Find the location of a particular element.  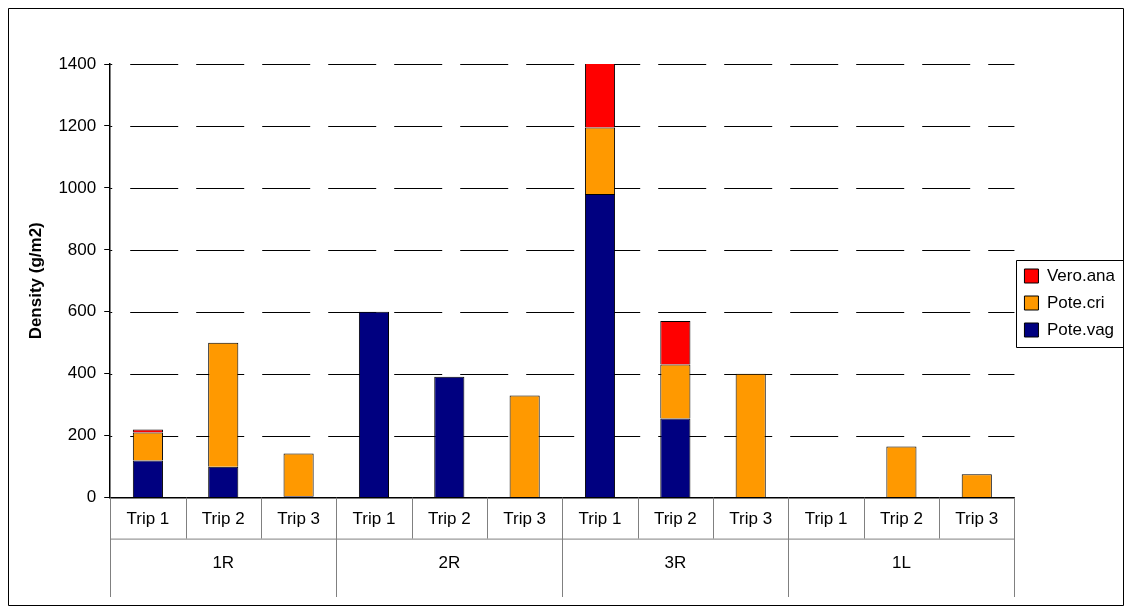

text: 1L is located at coordinates (901, 563).